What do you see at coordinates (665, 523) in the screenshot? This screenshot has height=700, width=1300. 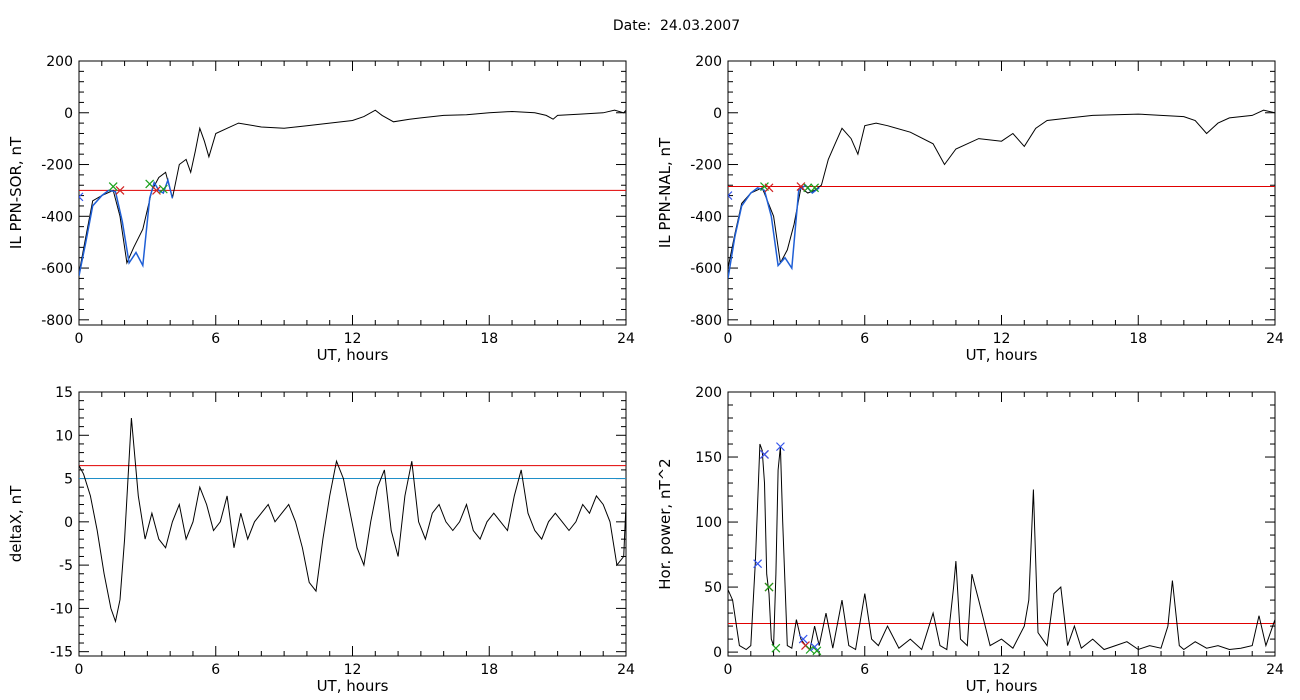 I see `y-axis-label: Hor. power, nT^2` at bounding box center [665, 523].